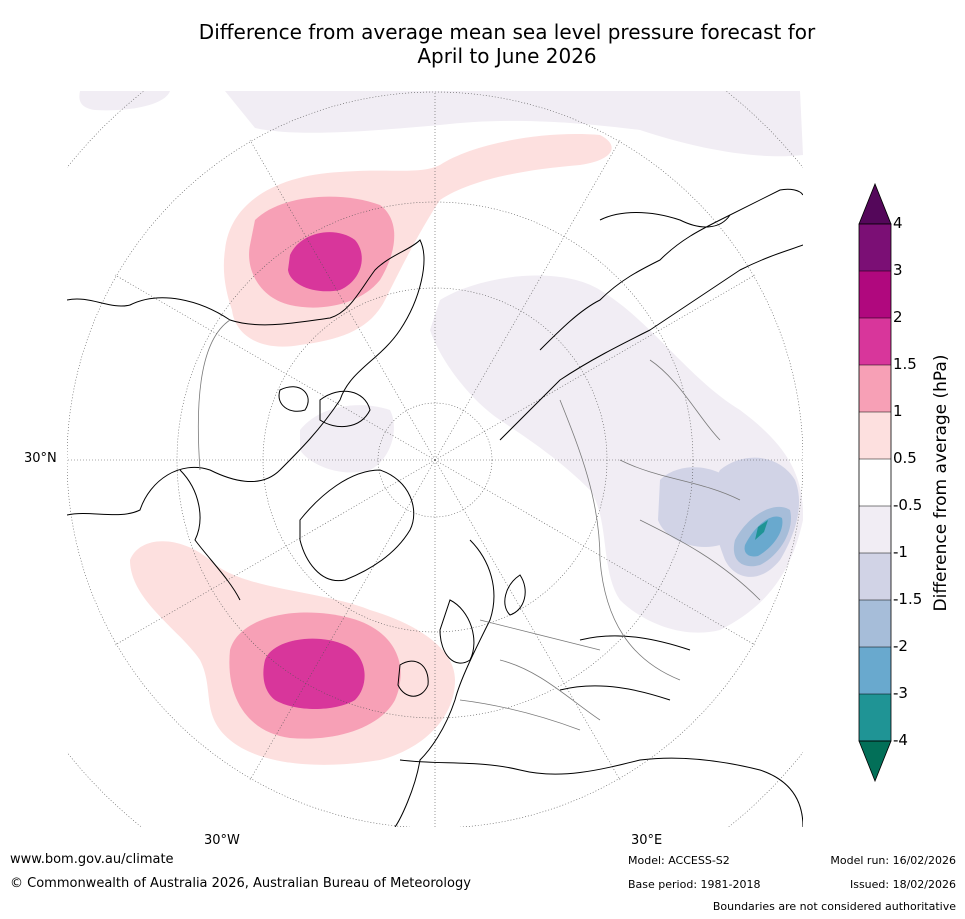 Image resolution: width=965 pixels, height=919 pixels. I want to click on lon-label-30e: 30°E, so click(647, 840).